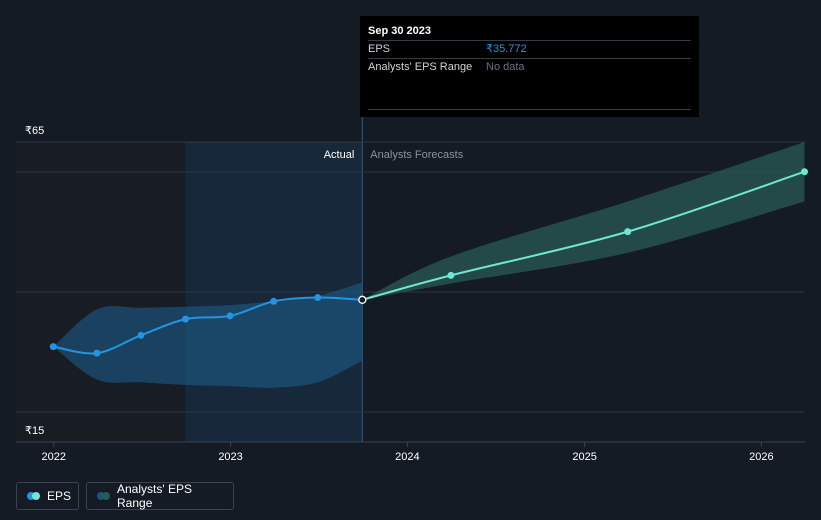 Image resolution: width=821 pixels, height=520 pixels. I want to click on x-tick-label-3: 2025, so click(584, 457).